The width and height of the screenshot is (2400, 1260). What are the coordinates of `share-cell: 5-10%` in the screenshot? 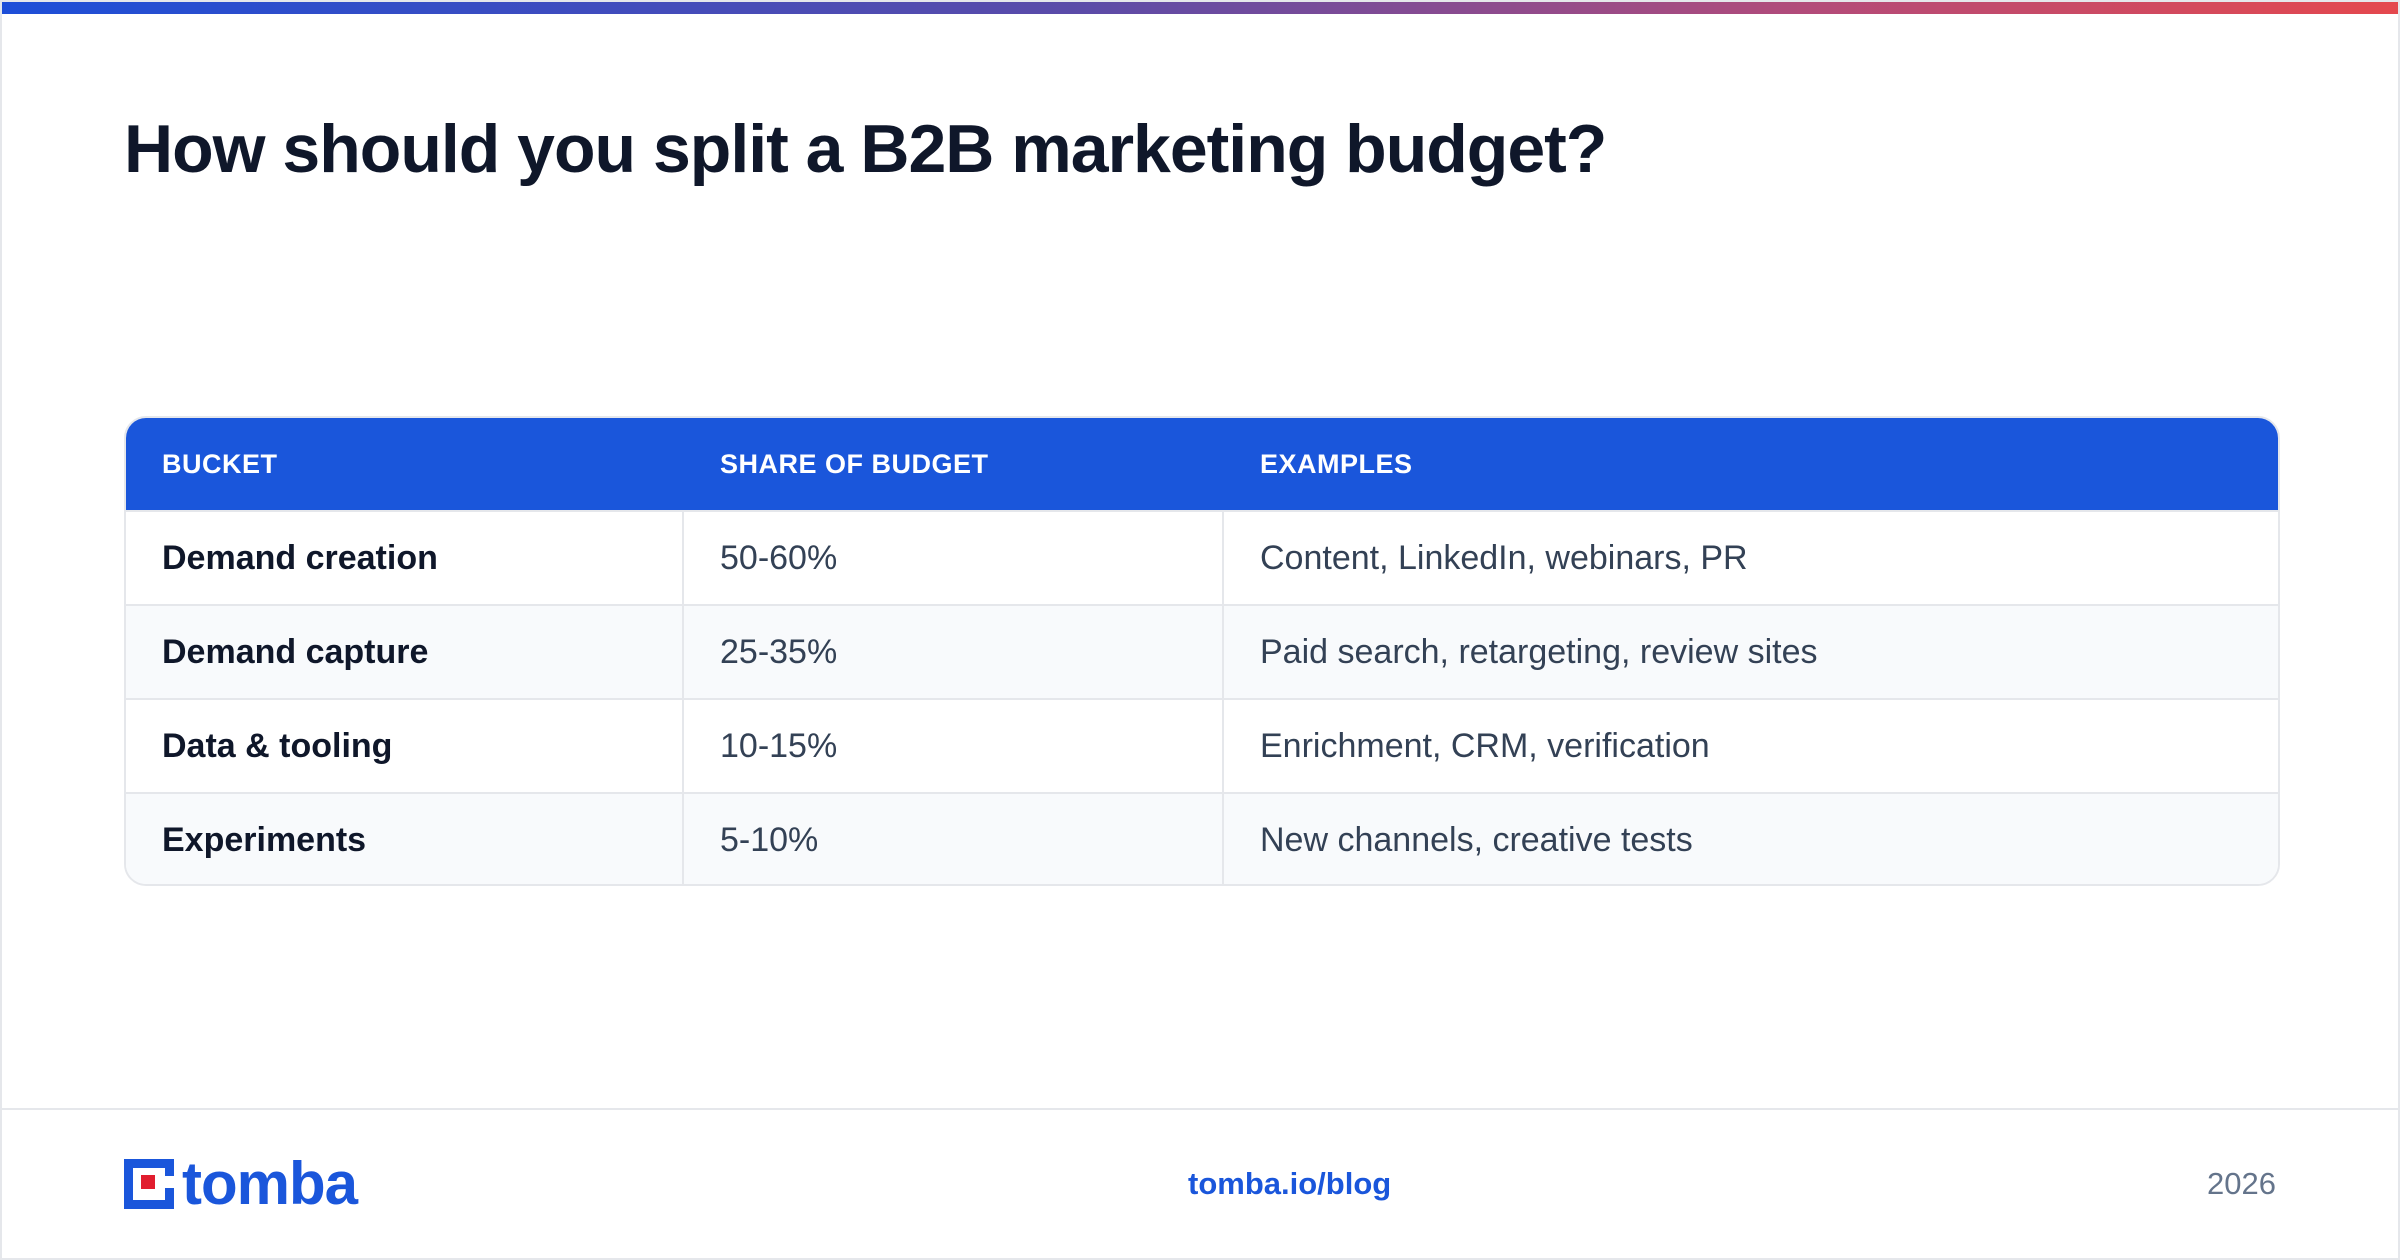 It's located at (954, 839).